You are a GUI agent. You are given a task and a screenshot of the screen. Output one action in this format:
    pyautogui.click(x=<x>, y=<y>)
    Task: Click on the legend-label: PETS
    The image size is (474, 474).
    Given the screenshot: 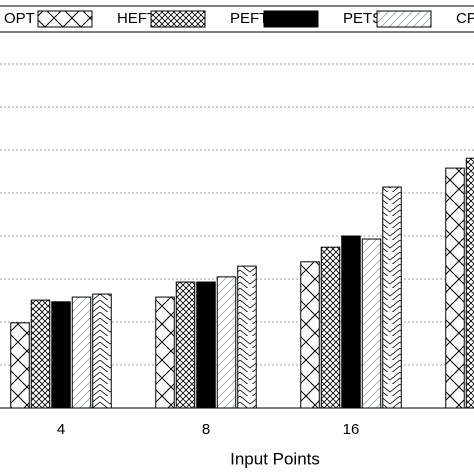 What is the action you would take?
    pyautogui.click(x=362, y=18)
    